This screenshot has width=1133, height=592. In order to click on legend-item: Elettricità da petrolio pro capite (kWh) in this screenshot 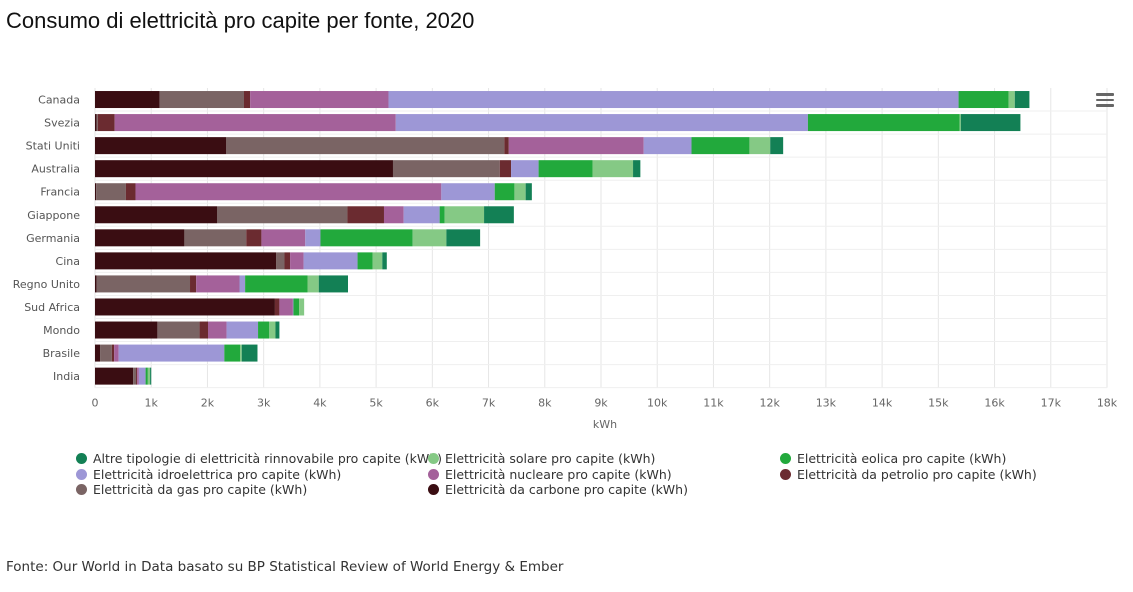, I will do `click(908, 474)`.